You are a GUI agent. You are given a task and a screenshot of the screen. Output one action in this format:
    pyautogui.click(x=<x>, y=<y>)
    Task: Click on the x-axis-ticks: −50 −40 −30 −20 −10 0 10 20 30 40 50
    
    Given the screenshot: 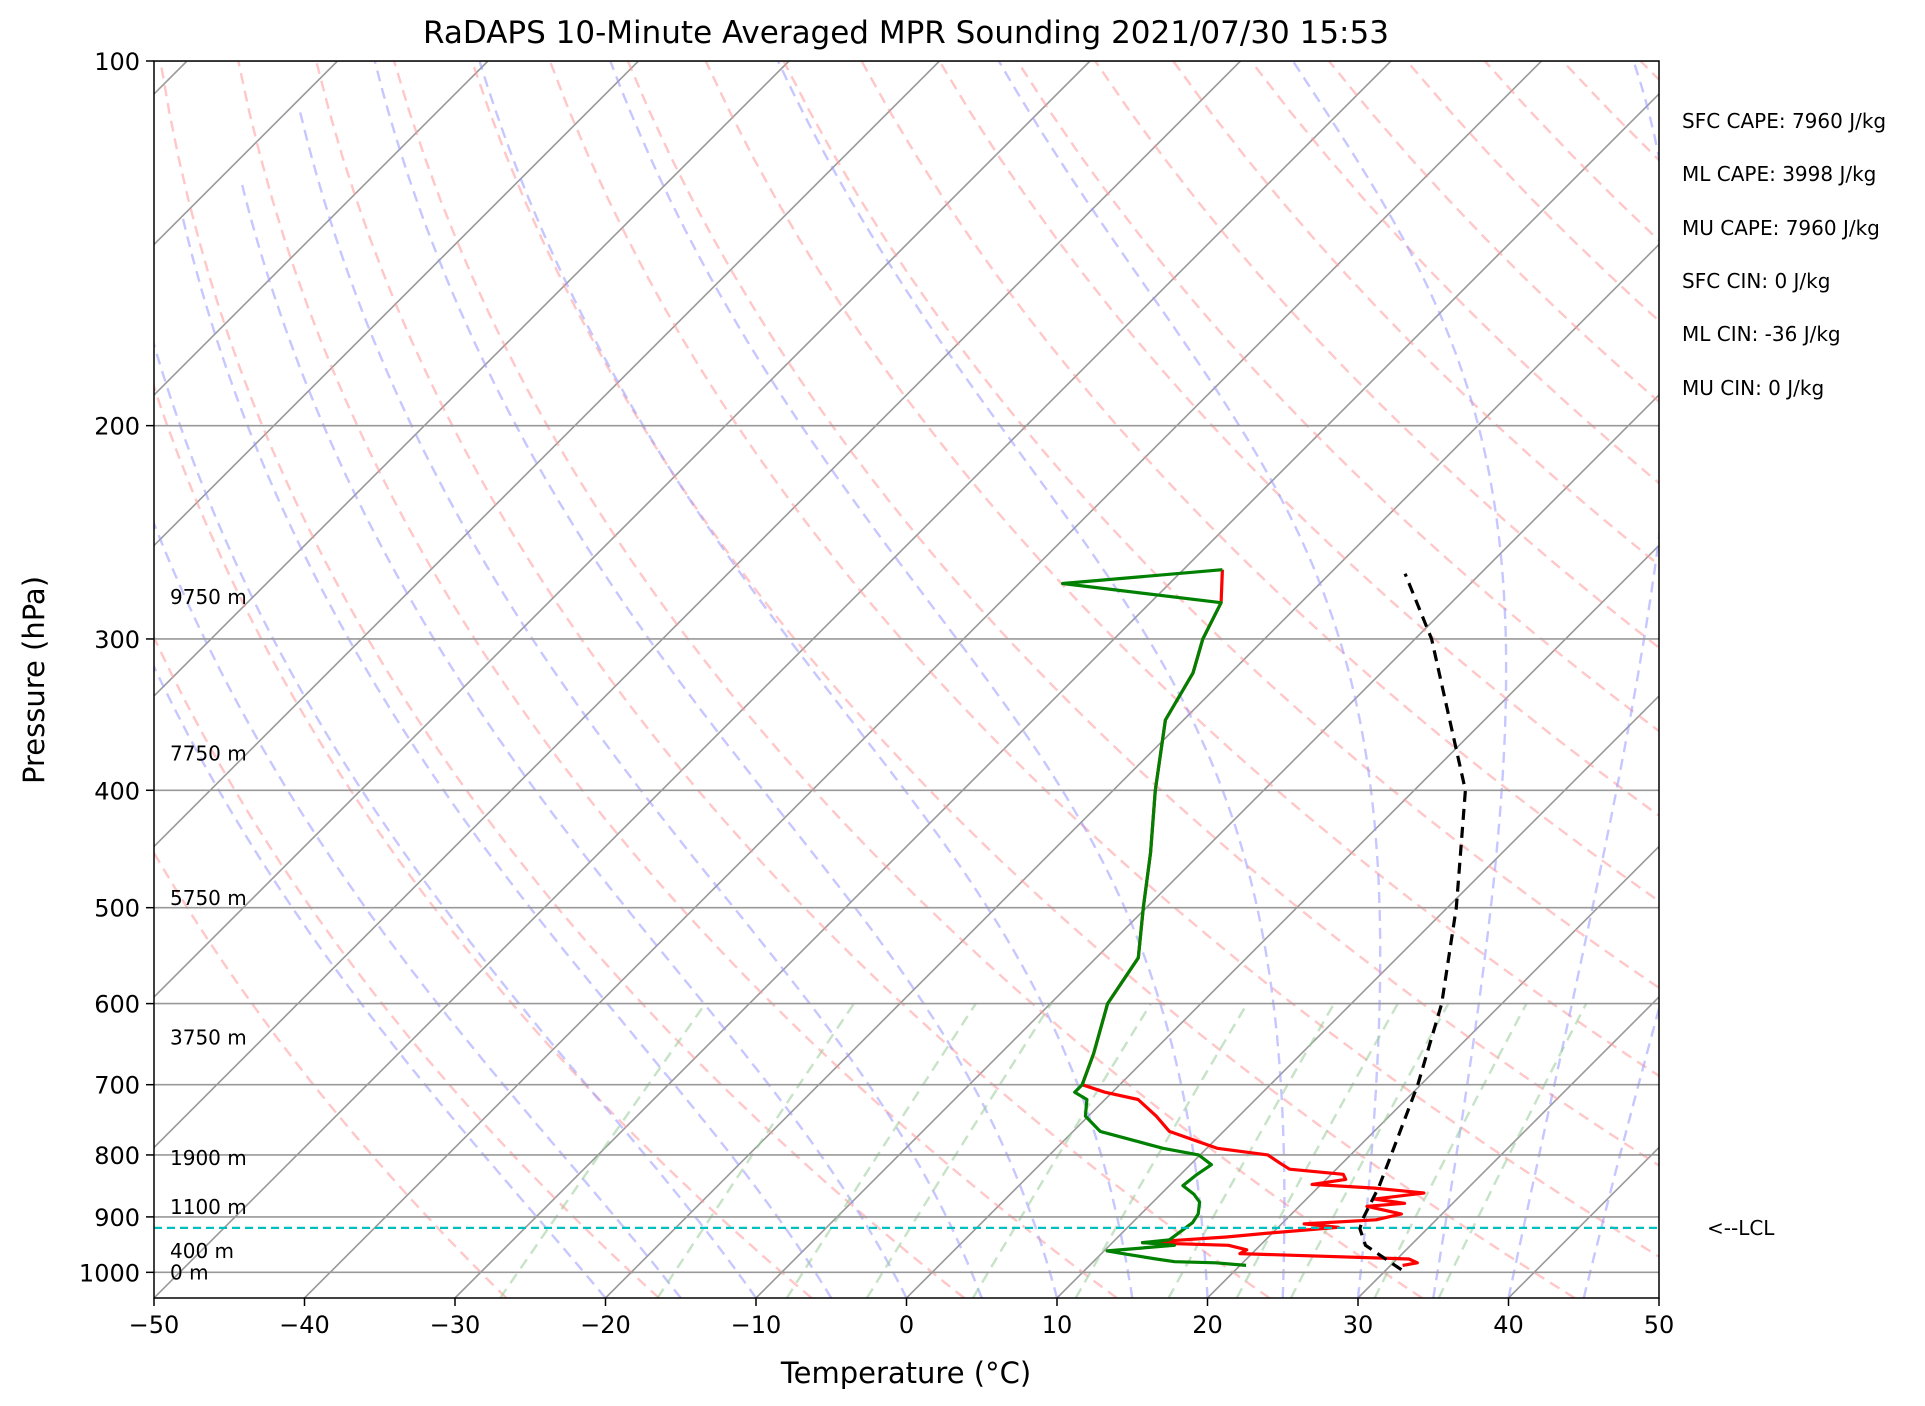 What is the action you would take?
    pyautogui.click(x=902, y=1318)
    